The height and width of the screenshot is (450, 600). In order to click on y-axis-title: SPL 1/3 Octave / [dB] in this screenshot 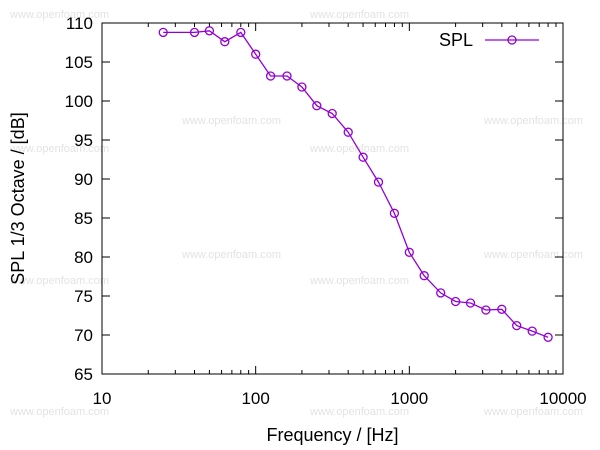, I will do `click(18, 198)`.